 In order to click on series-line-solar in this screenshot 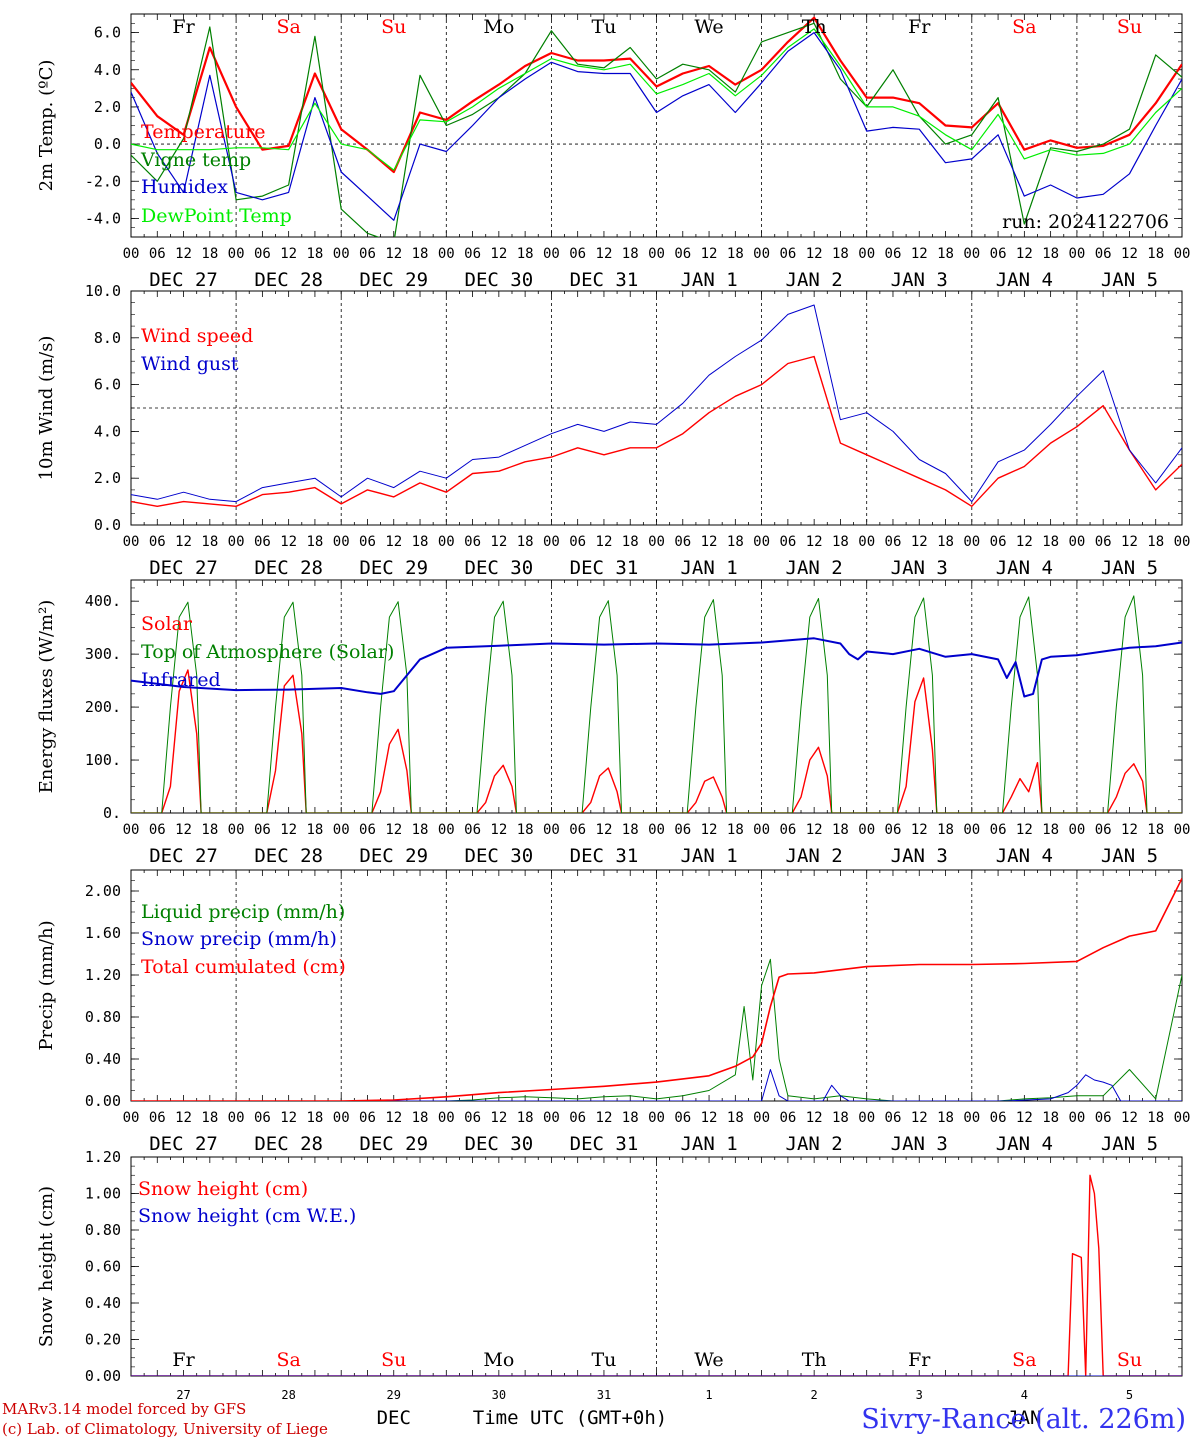, I will do `click(656, 741)`.